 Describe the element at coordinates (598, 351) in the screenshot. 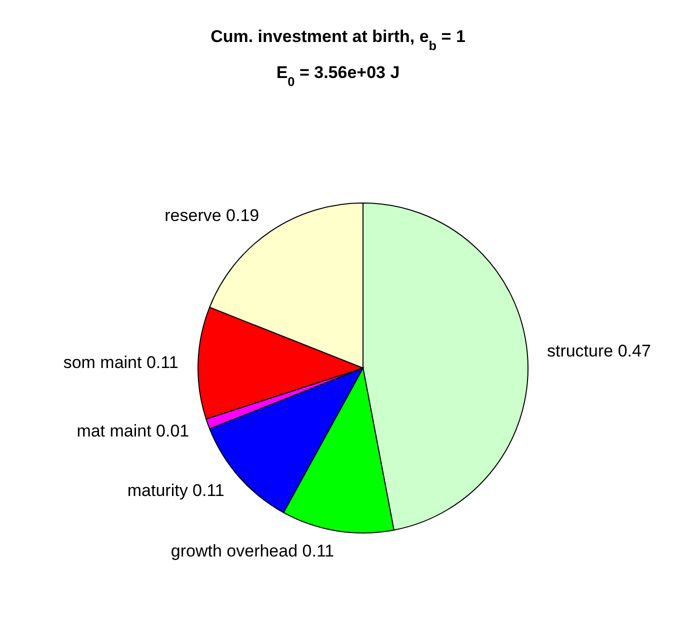

I see `slice-label: structure 0.47` at that location.